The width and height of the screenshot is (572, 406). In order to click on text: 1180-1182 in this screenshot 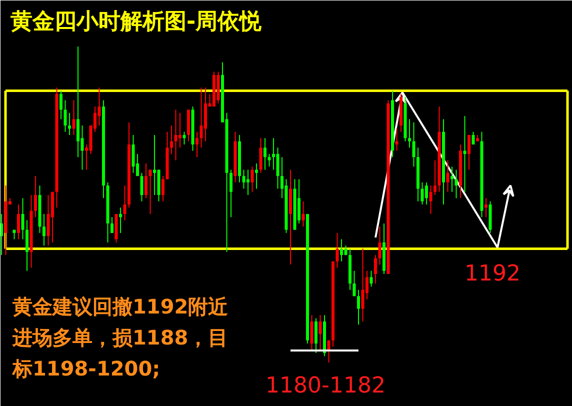, I will do `click(326, 386)`.